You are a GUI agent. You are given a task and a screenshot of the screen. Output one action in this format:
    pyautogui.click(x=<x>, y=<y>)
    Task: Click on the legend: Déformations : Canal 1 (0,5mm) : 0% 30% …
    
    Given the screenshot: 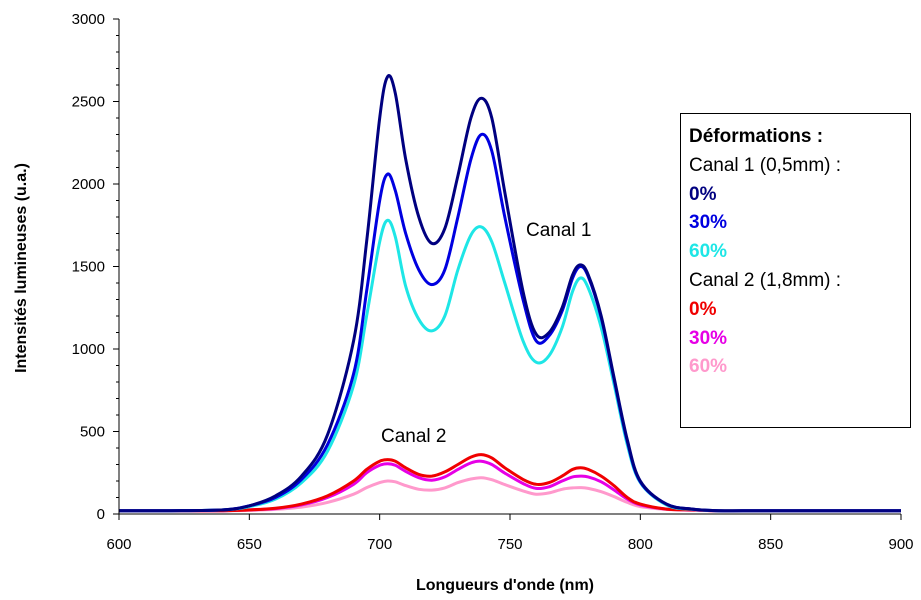 What is the action you would take?
    pyautogui.click(x=795, y=270)
    